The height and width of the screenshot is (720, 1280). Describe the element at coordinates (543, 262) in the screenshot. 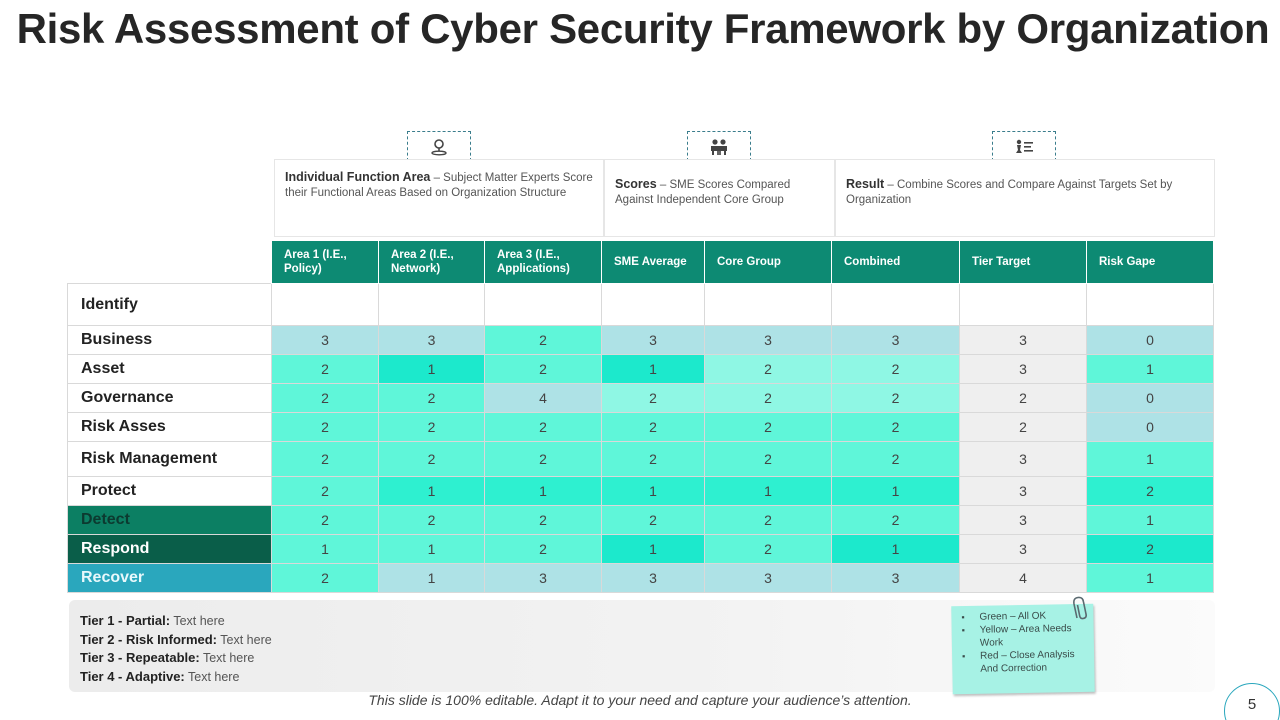

I see `column-header: Area 3 (I.E., Applications)` at that location.